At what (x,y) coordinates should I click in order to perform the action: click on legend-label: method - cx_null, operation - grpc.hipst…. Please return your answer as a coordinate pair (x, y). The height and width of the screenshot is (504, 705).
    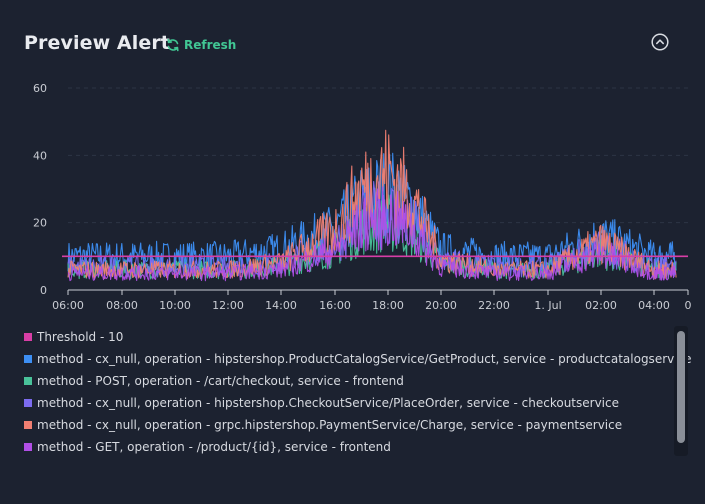
    Looking at the image, I should click on (330, 425).